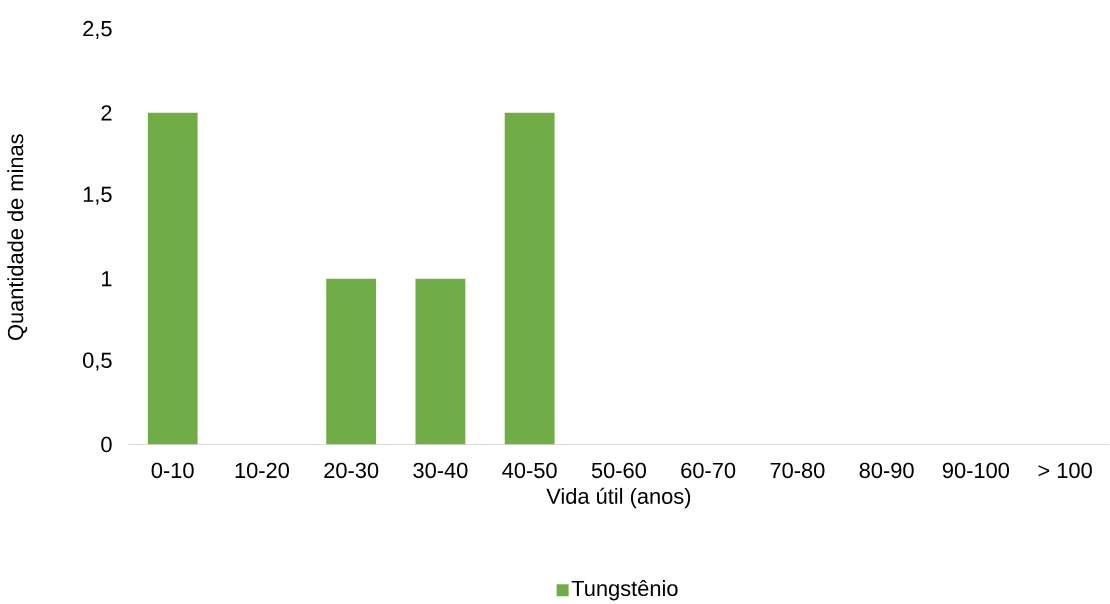  Describe the element at coordinates (262, 470) in the screenshot. I see `x-tick-label: 10-20` at that location.